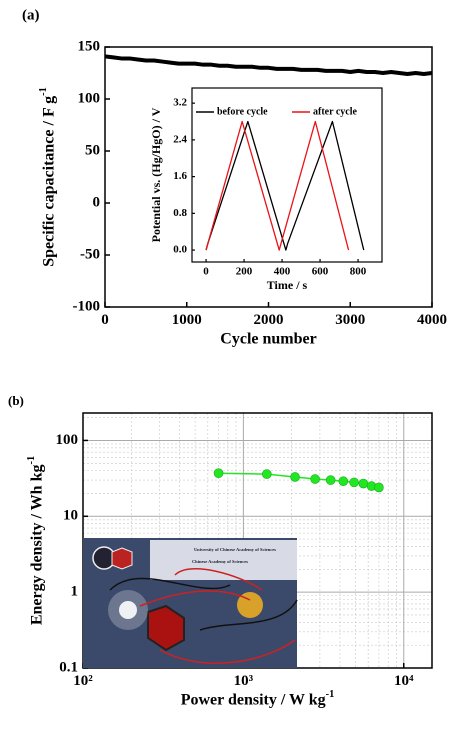  Describe the element at coordinates (180, 250) in the screenshot. I see `y-tick-label: 0.0` at that location.